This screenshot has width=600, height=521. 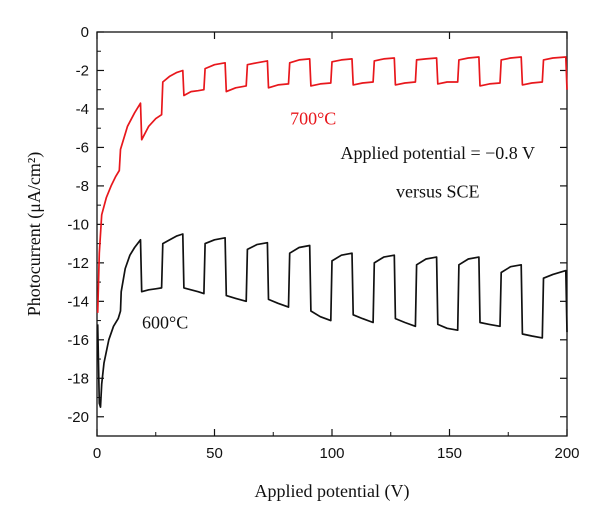 What do you see at coordinates (34, 234) in the screenshot?
I see `y-axis-title: Photocurrent (μA/cm²)` at bounding box center [34, 234].